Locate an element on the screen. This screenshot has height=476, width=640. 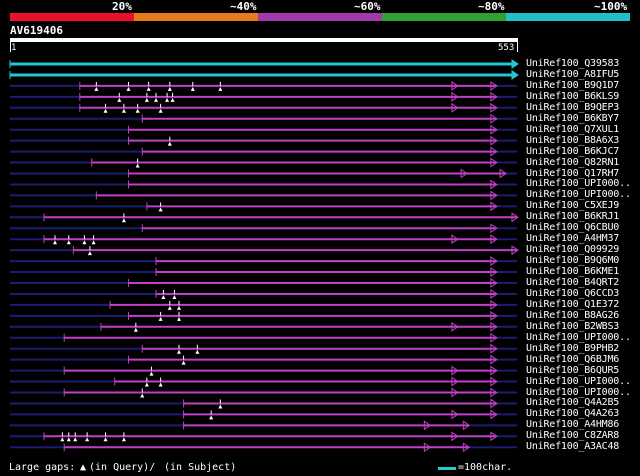
hit-label-link: UniRef100_B6KRJ1 is located at coordinates (573, 217).